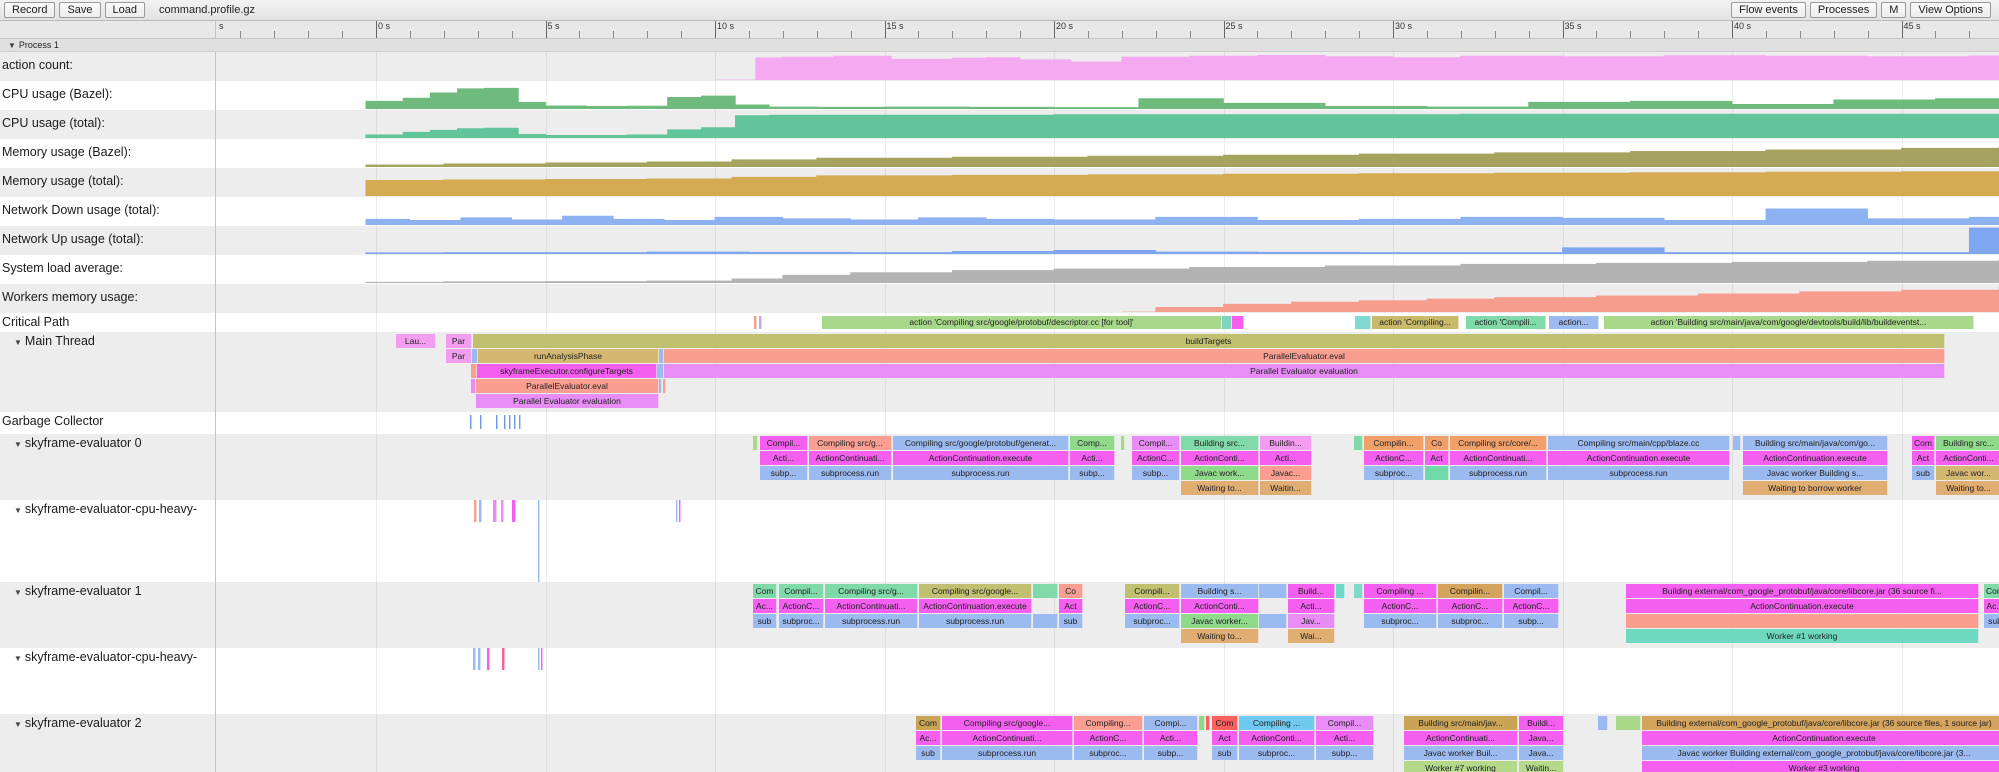 The height and width of the screenshot is (772, 1999). I want to click on timeline-slice: runAnalysisPhase, so click(568, 356).